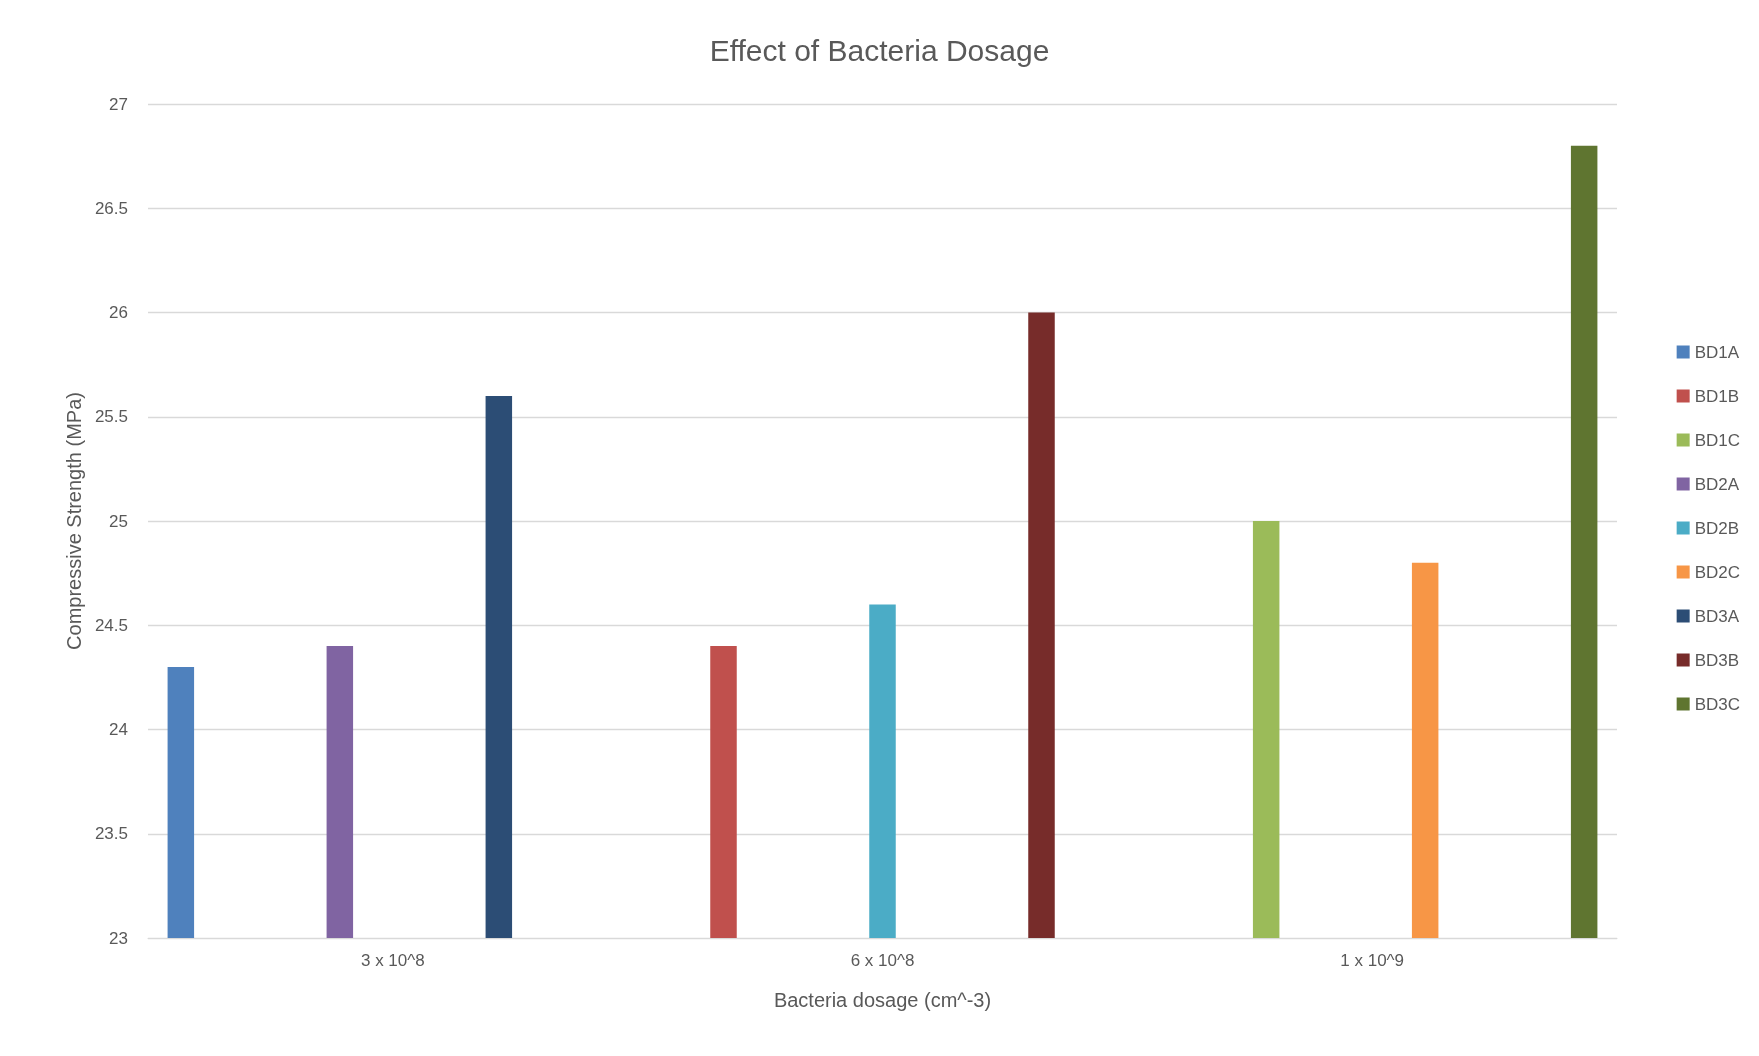 Image resolution: width=1759 pixels, height=1056 pixels. I want to click on x-tick-label: 3 x 10^8, so click(392, 960).